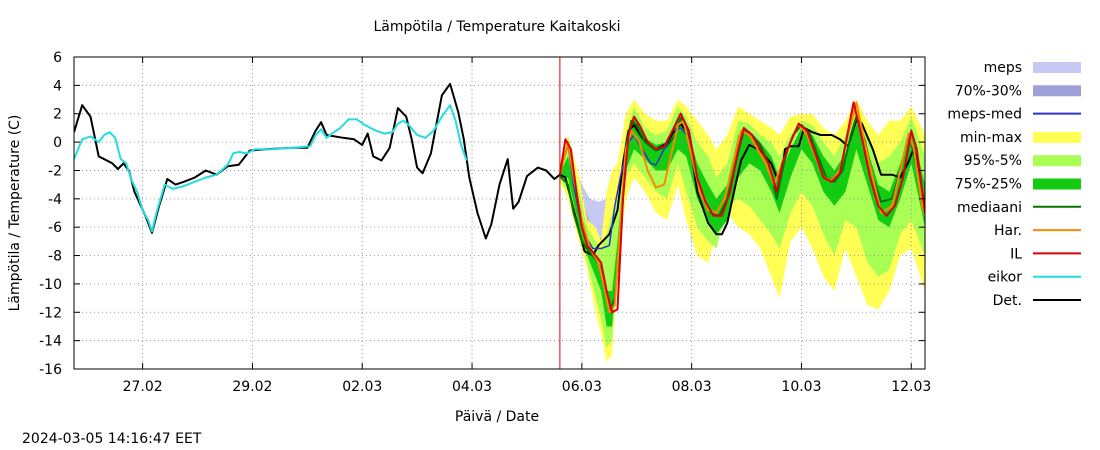 The height and width of the screenshot is (450, 1100). What do you see at coordinates (991, 138) in the screenshot?
I see `legend-label: min-max` at bounding box center [991, 138].